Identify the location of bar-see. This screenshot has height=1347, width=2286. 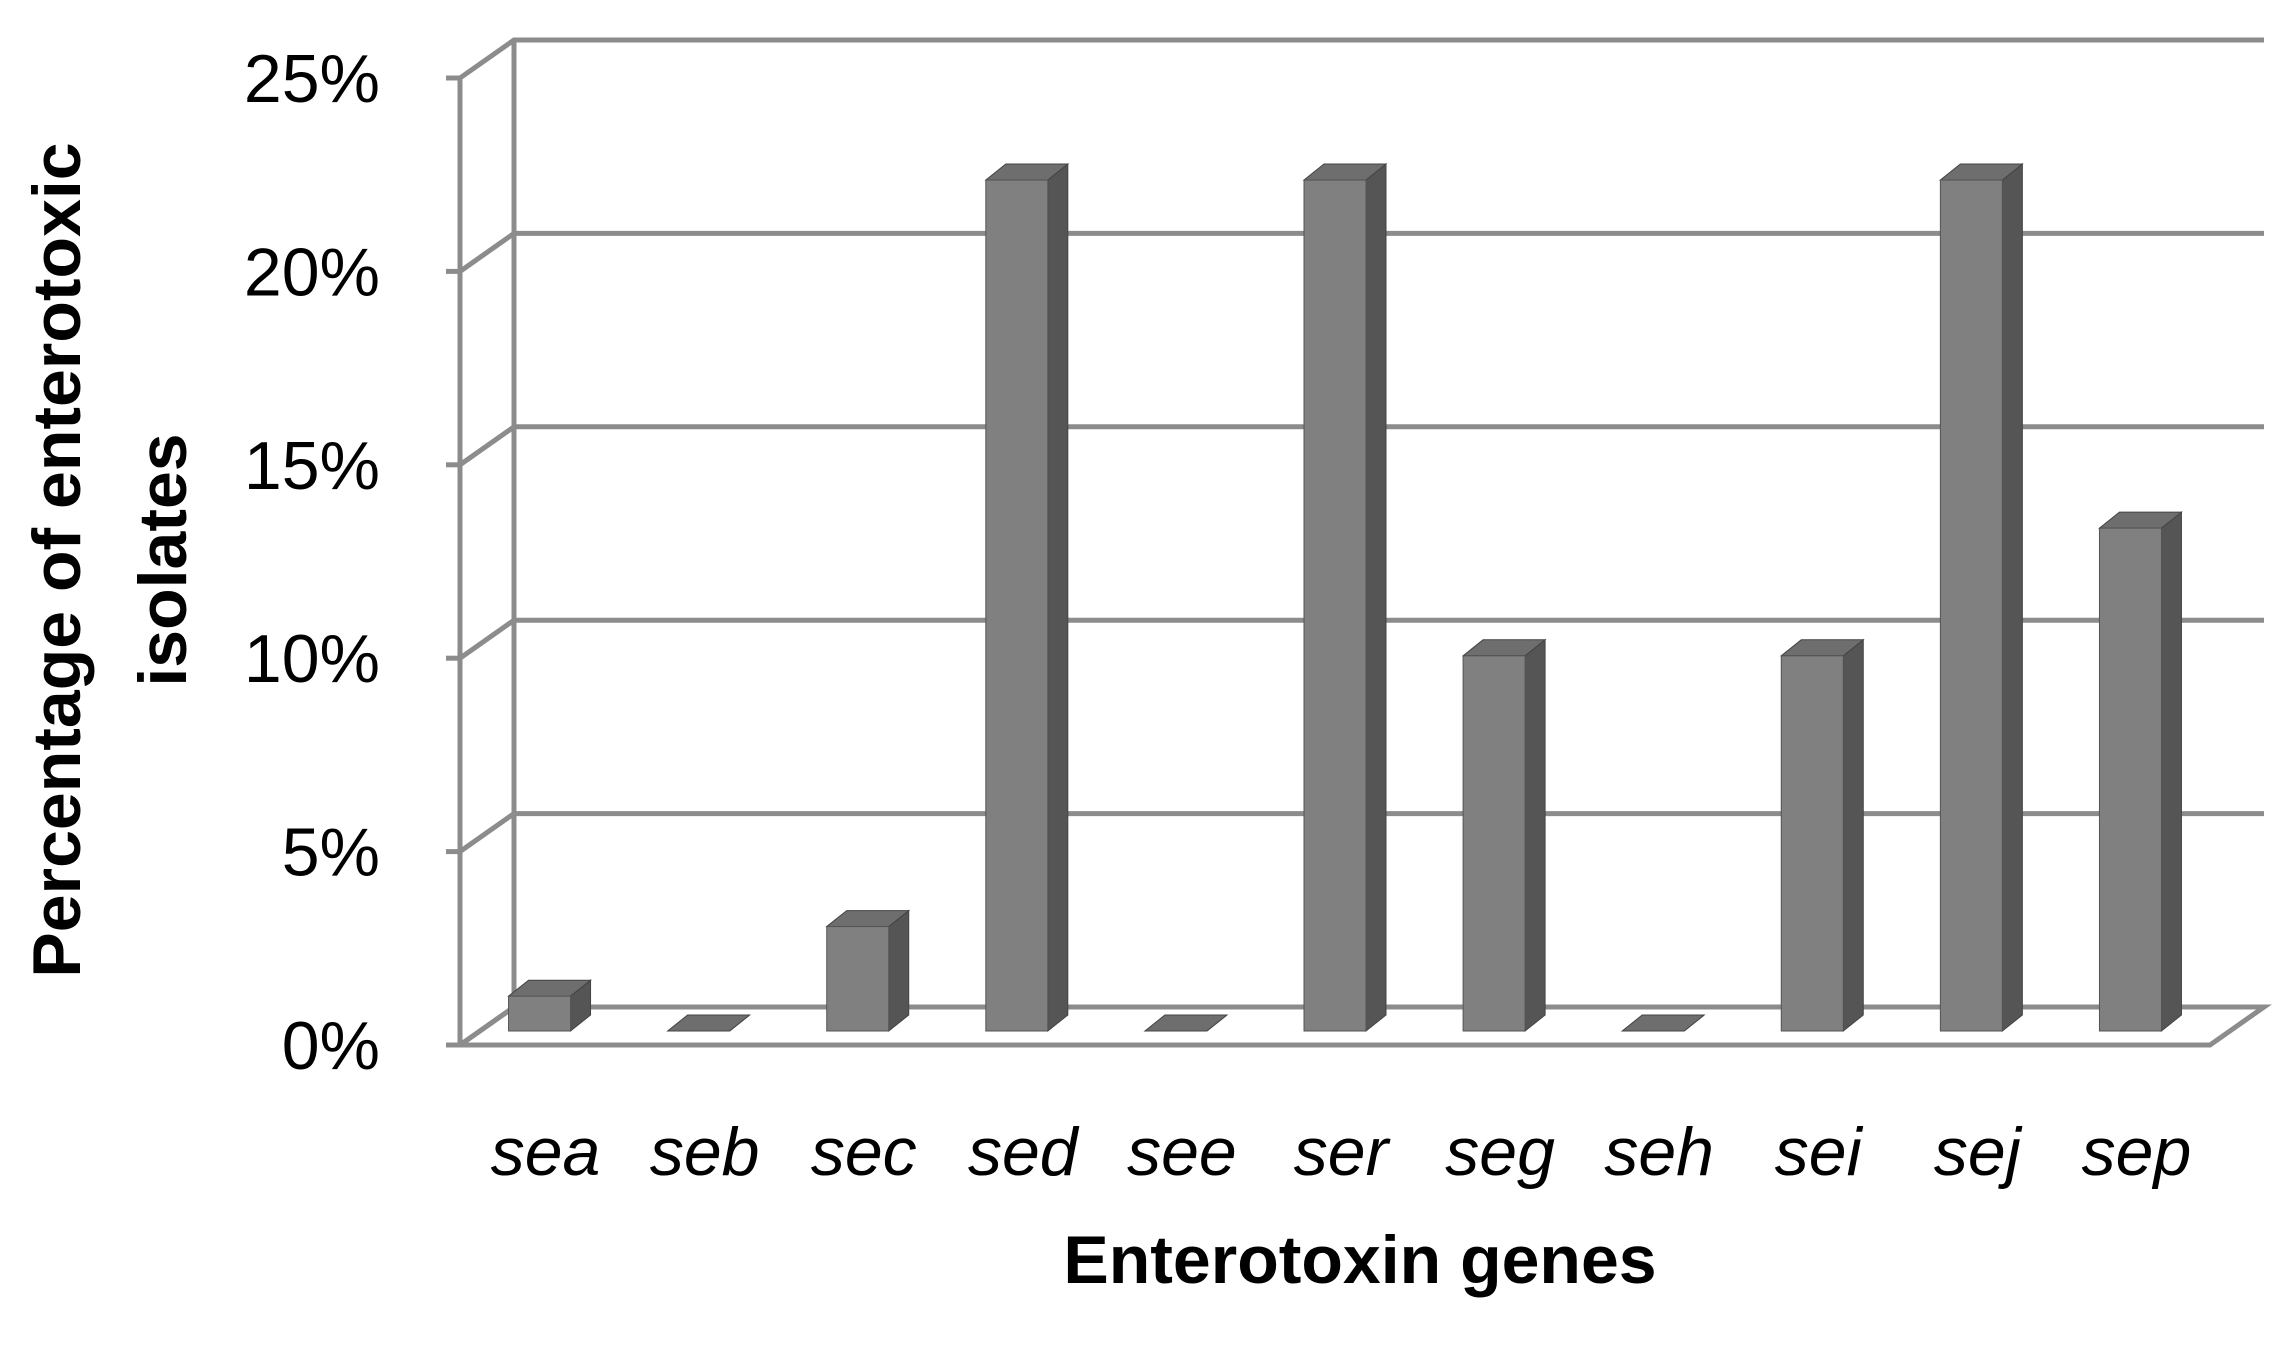
(1186, 1023).